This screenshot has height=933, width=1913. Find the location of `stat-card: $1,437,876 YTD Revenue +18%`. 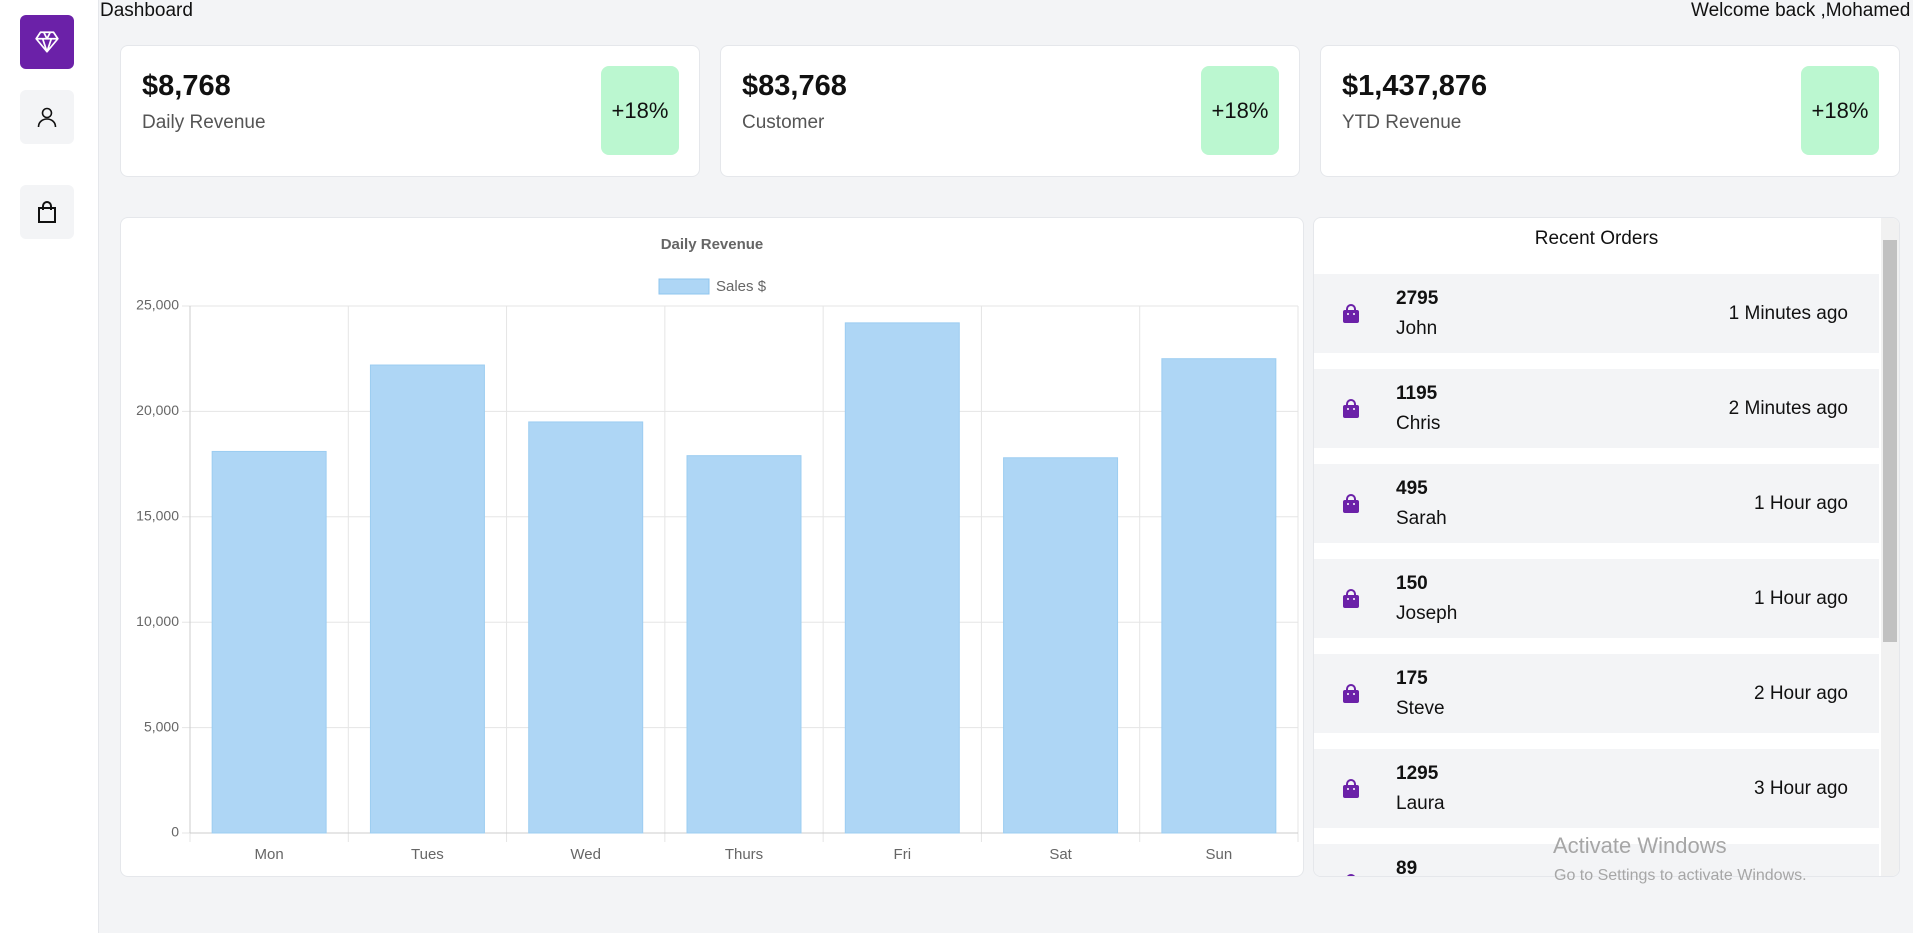

stat-card: $1,437,876 YTD Revenue +18% is located at coordinates (1610, 111).